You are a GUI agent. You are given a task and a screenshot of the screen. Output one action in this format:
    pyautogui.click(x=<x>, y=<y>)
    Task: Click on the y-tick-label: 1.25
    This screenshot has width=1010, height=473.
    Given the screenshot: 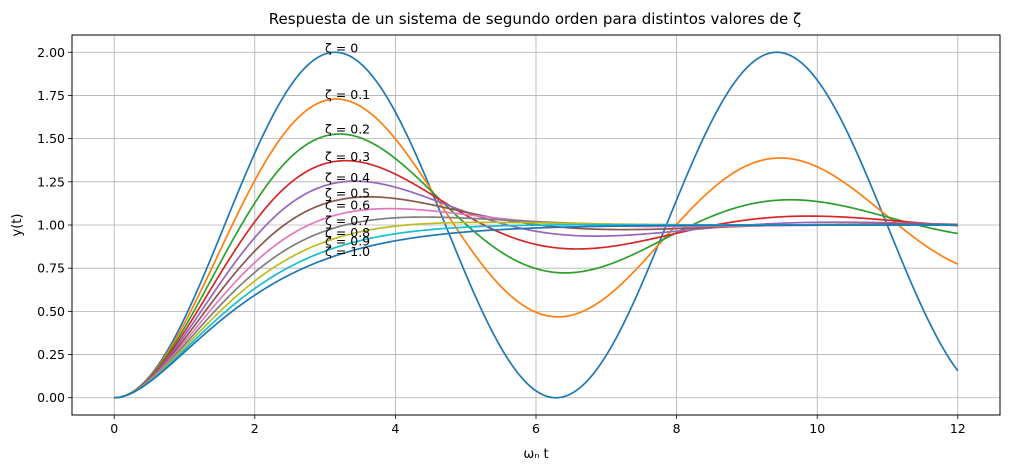 What is the action you would take?
    pyautogui.click(x=51, y=181)
    